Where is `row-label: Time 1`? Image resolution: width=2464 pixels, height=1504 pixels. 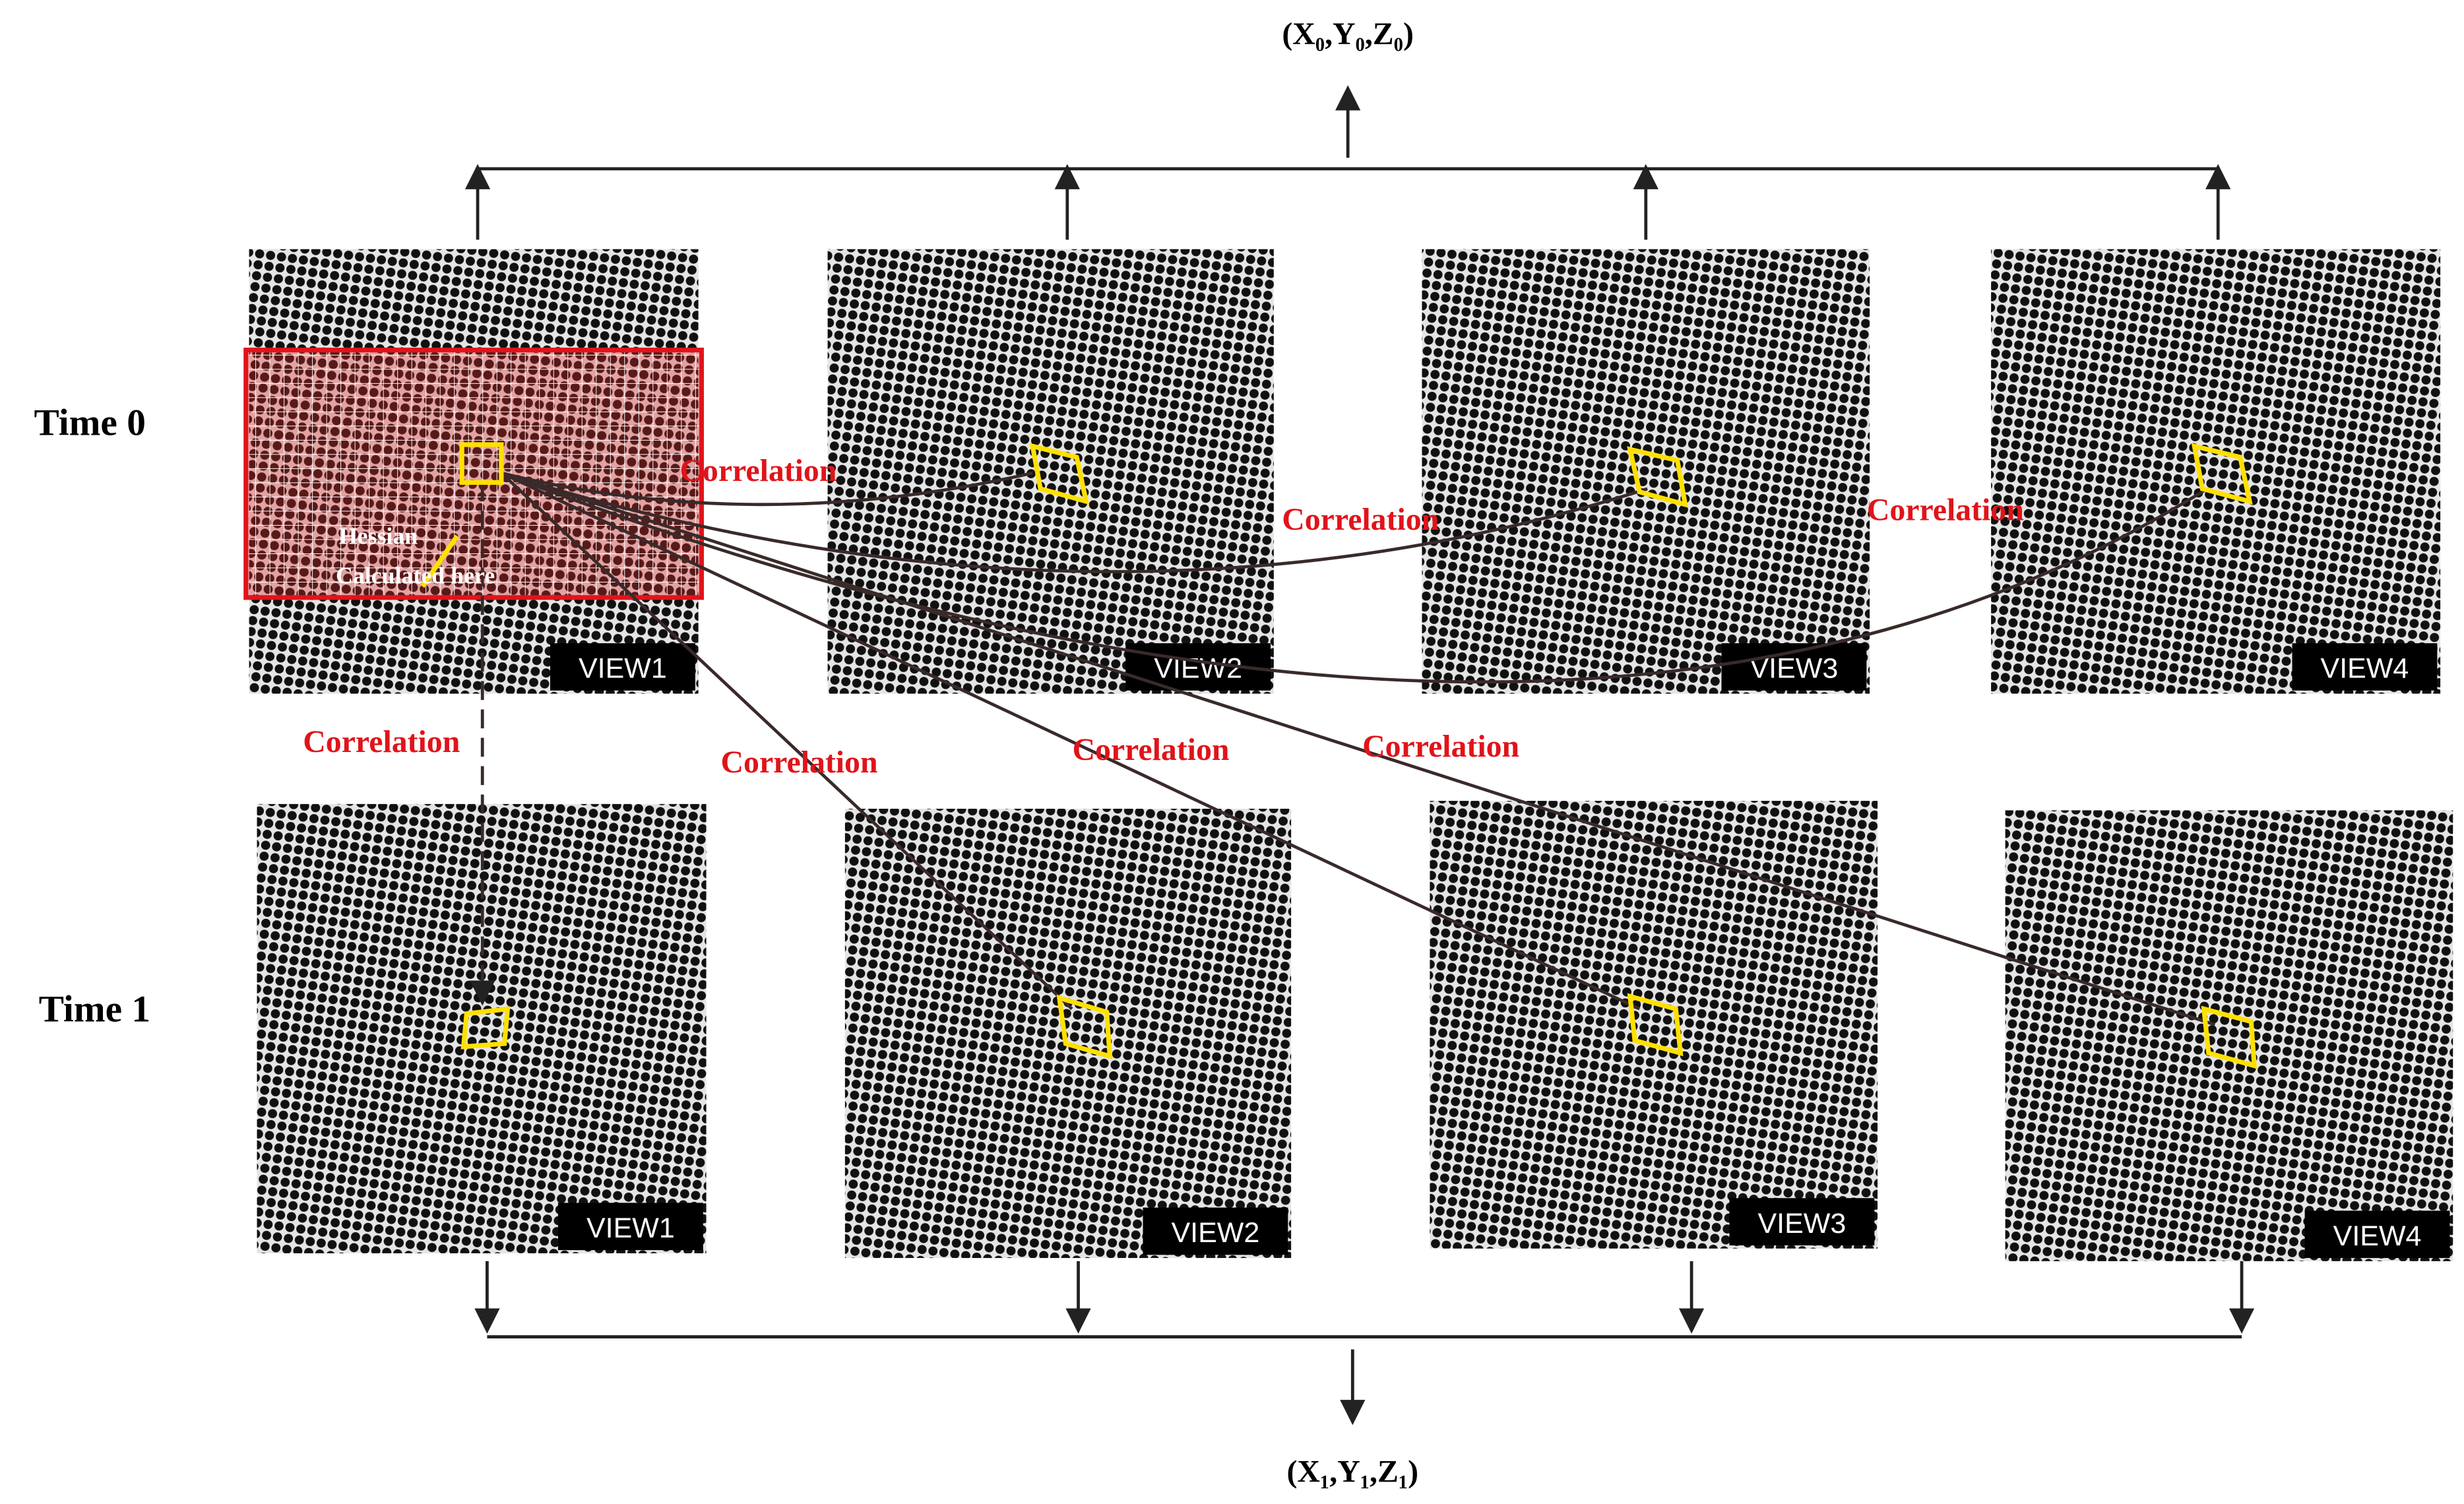 row-label: Time 1 is located at coordinates (94, 1010).